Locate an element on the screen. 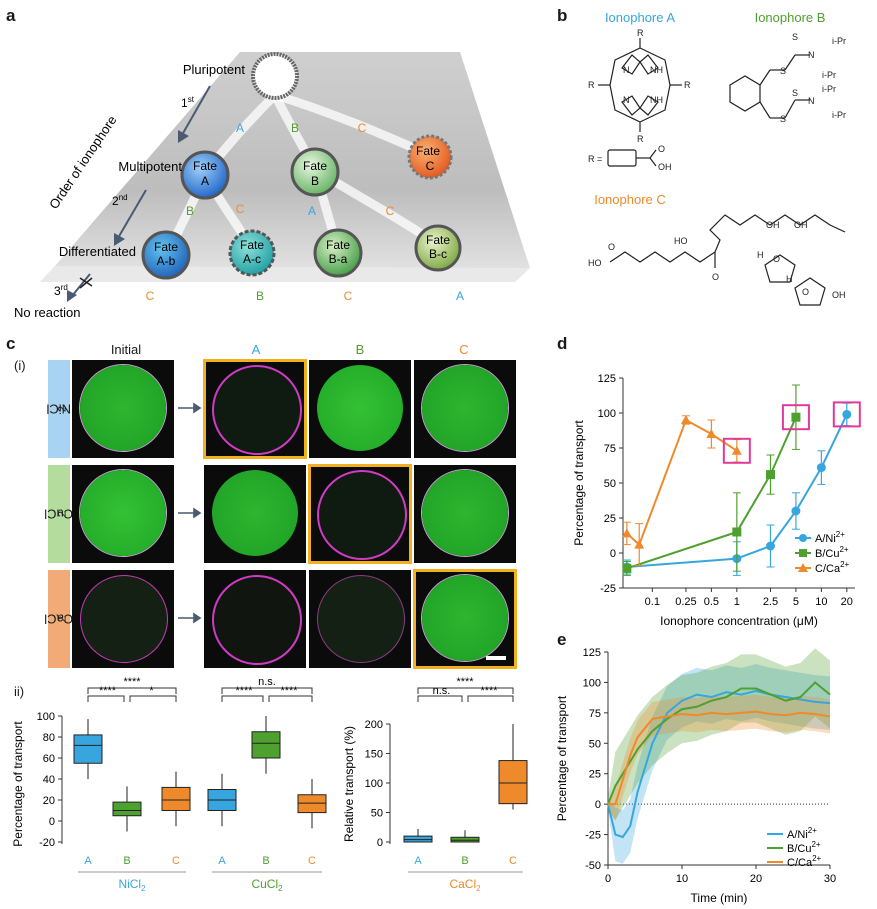  bp-sig: **** is located at coordinates (244, 691).